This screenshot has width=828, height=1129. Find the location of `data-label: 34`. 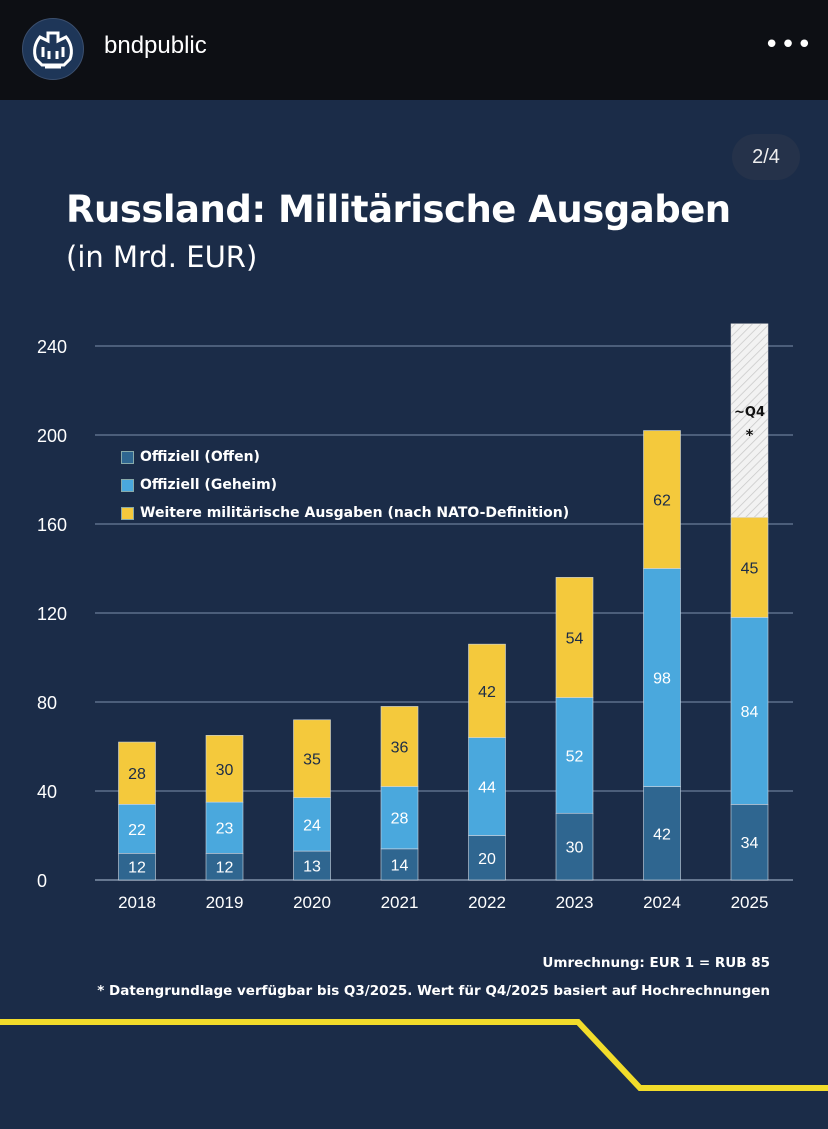

data-label: 34 is located at coordinates (750, 843).